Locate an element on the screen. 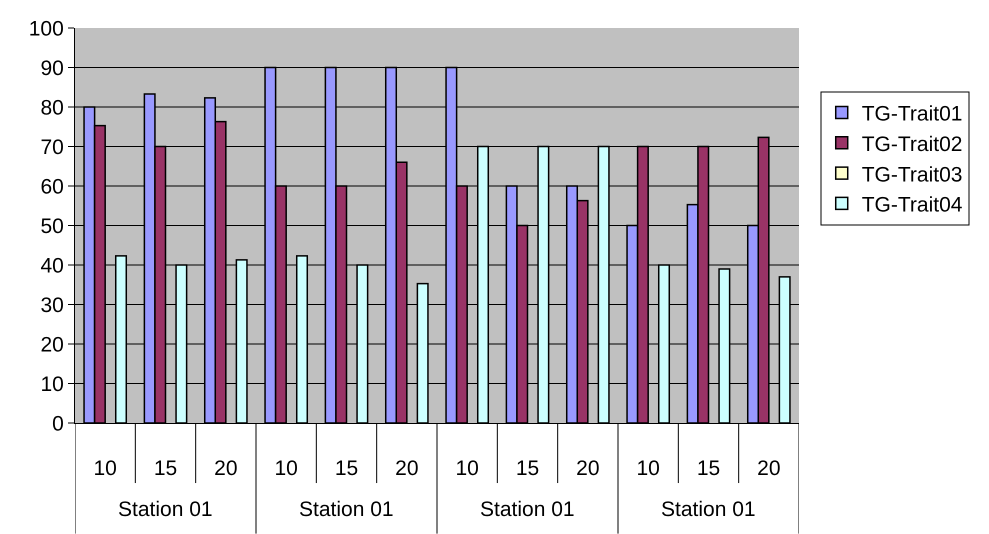  y-tick-label: 100 is located at coordinates (46, 28).